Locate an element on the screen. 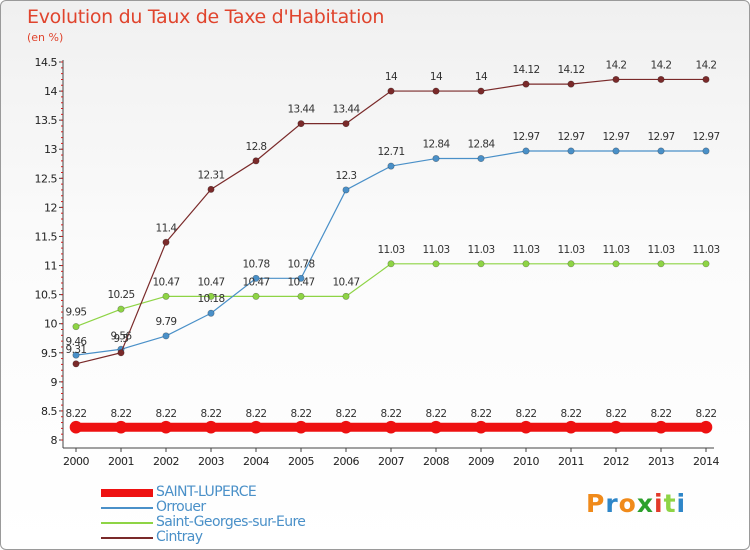 This screenshot has height=550, width=750. logo-letter: r is located at coordinates (612, 503).